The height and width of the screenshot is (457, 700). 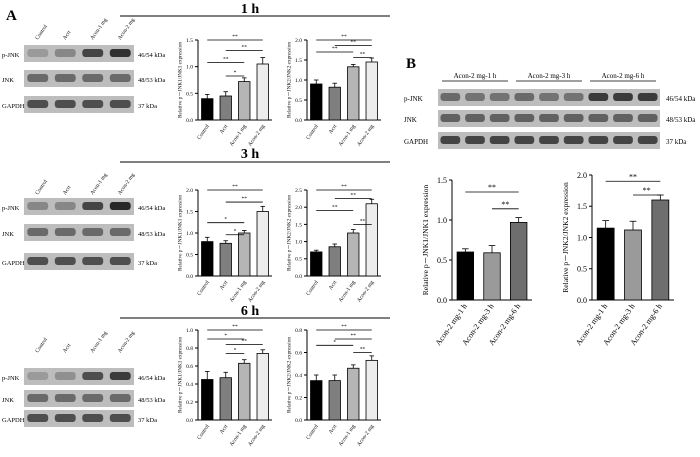 What do you see at coordinates (235, 73) in the screenshot?
I see `significance-label: *` at bounding box center [235, 73].